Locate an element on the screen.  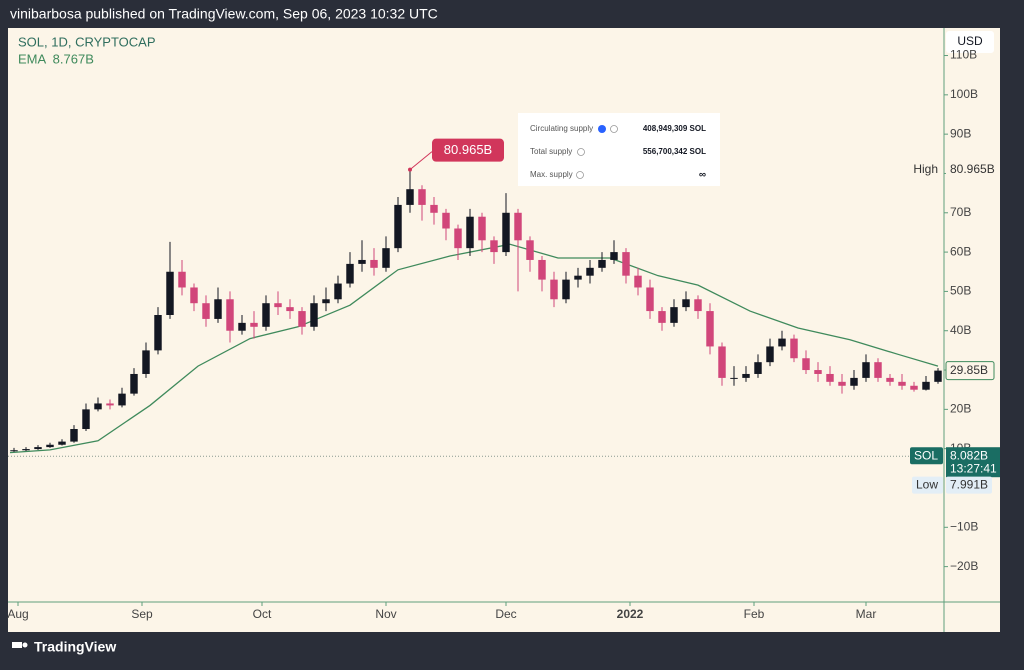
info-value: 556,700,342 SOL is located at coordinates (674, 151).